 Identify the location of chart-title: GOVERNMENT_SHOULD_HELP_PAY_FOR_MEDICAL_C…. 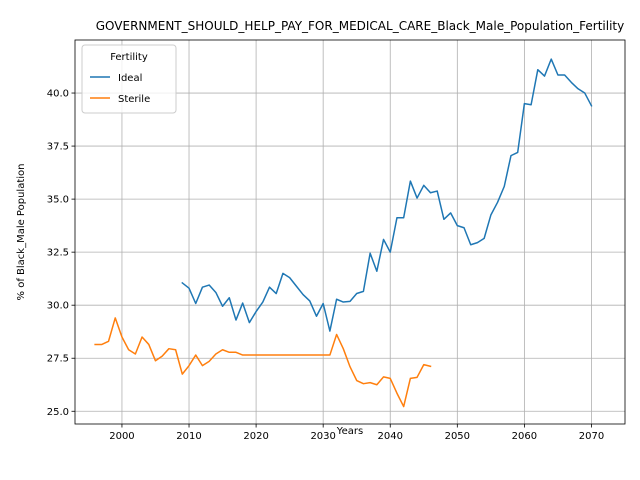
(360, 26).